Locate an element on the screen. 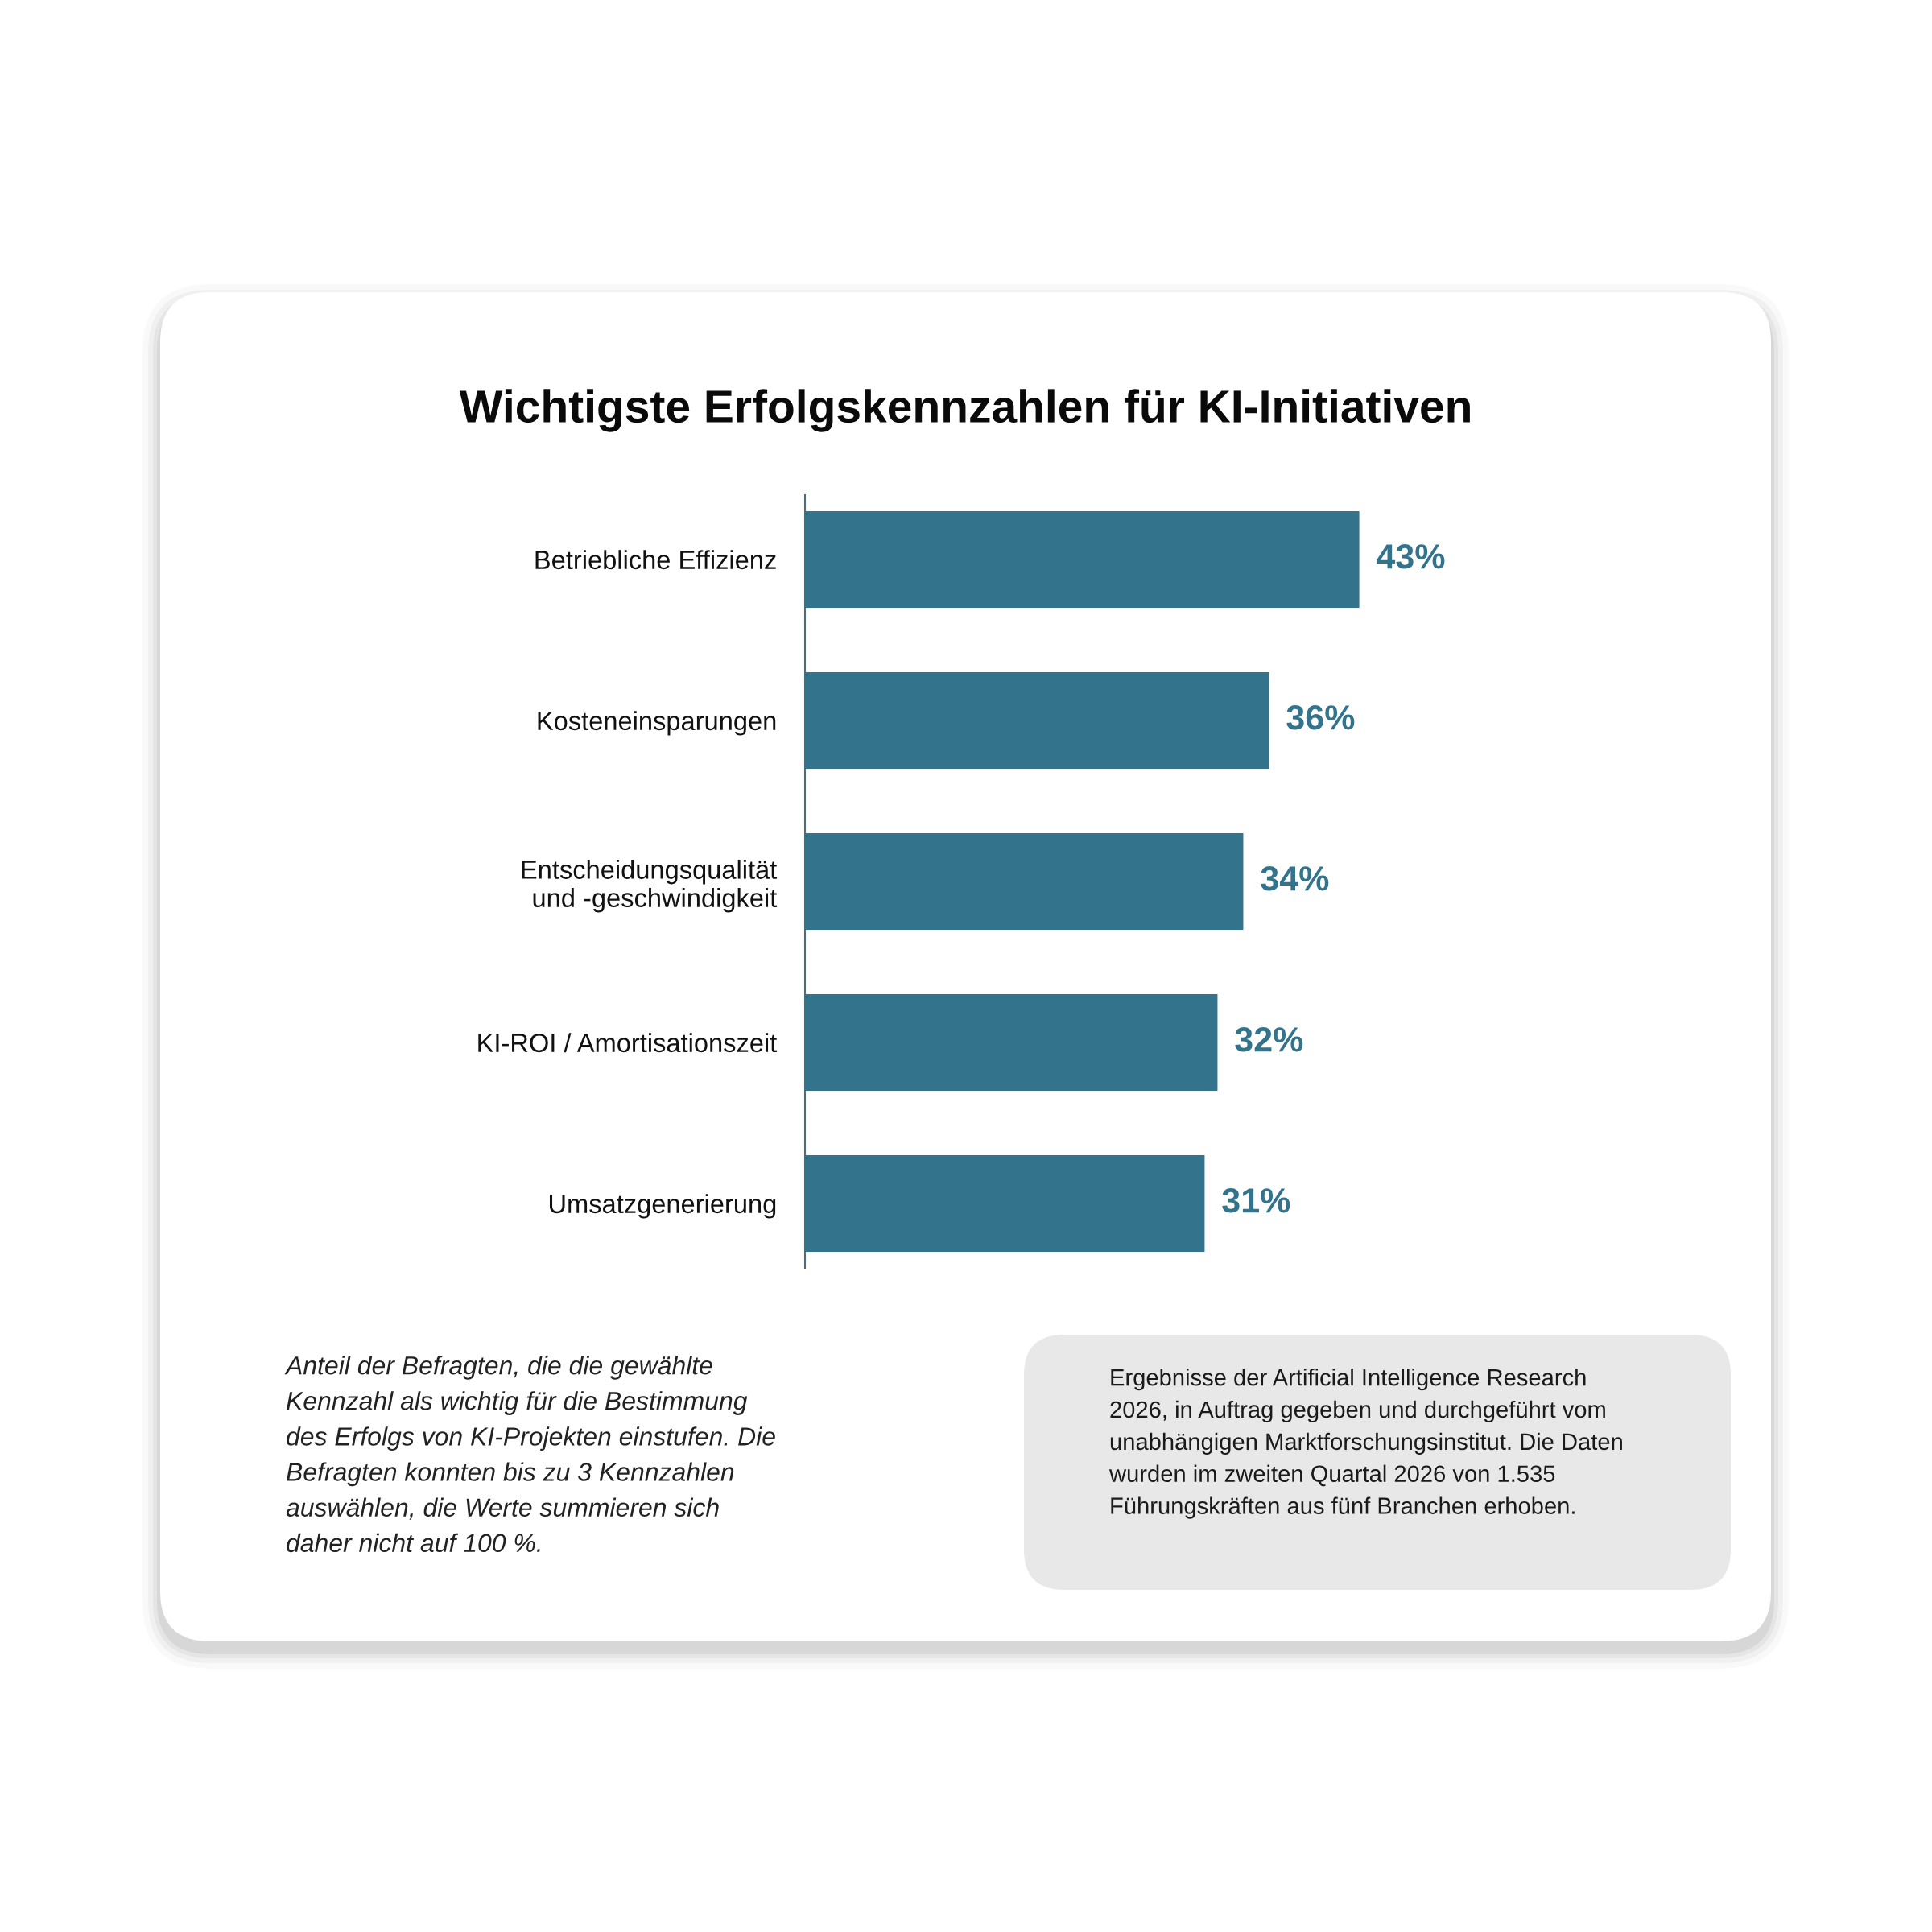 This screenshot has height=1932, width=1932. y-tick-label: Betriebliche Effizienz is located at coordinates (655, 560).